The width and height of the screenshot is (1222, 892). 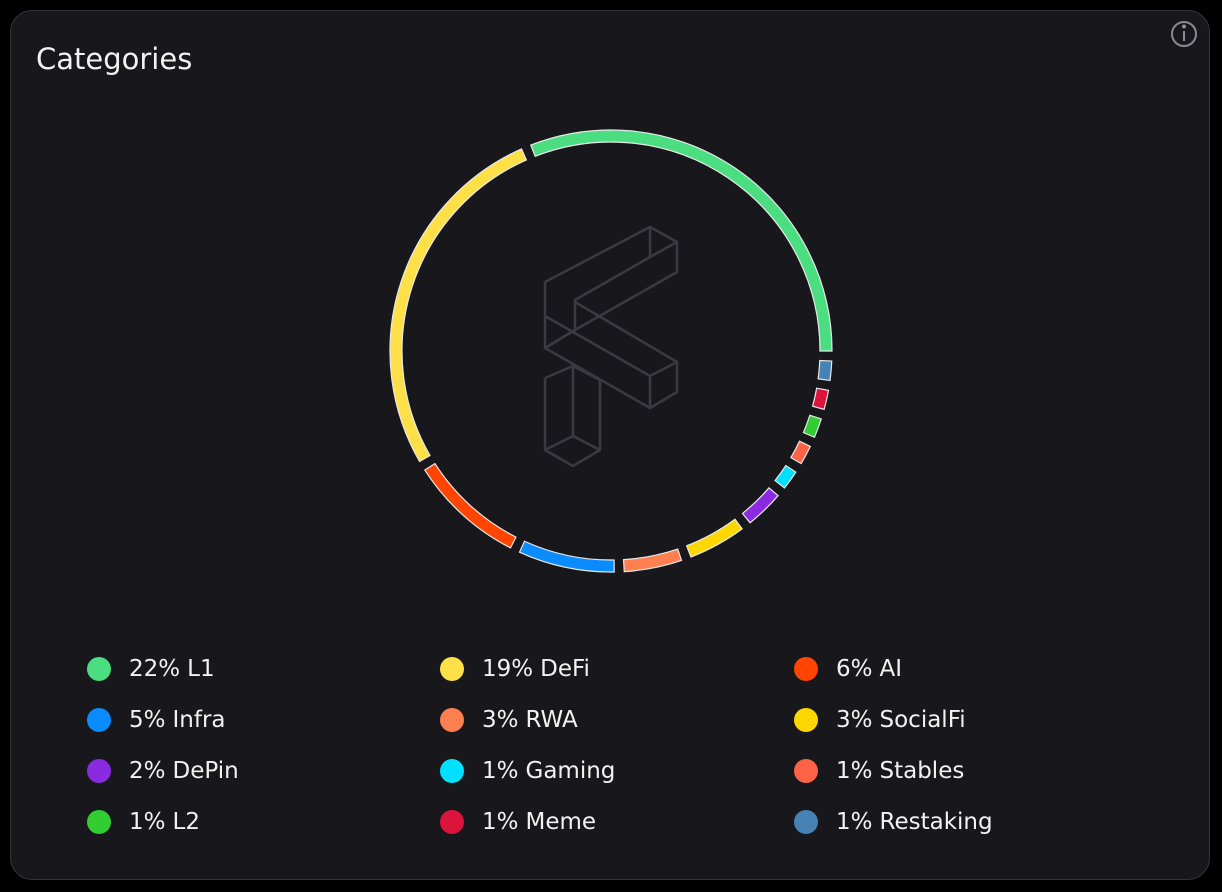 What do you see at coordinates (200, 669) in the screenshot?
I see `legend-name: L1` at bounding box center [200, 669].